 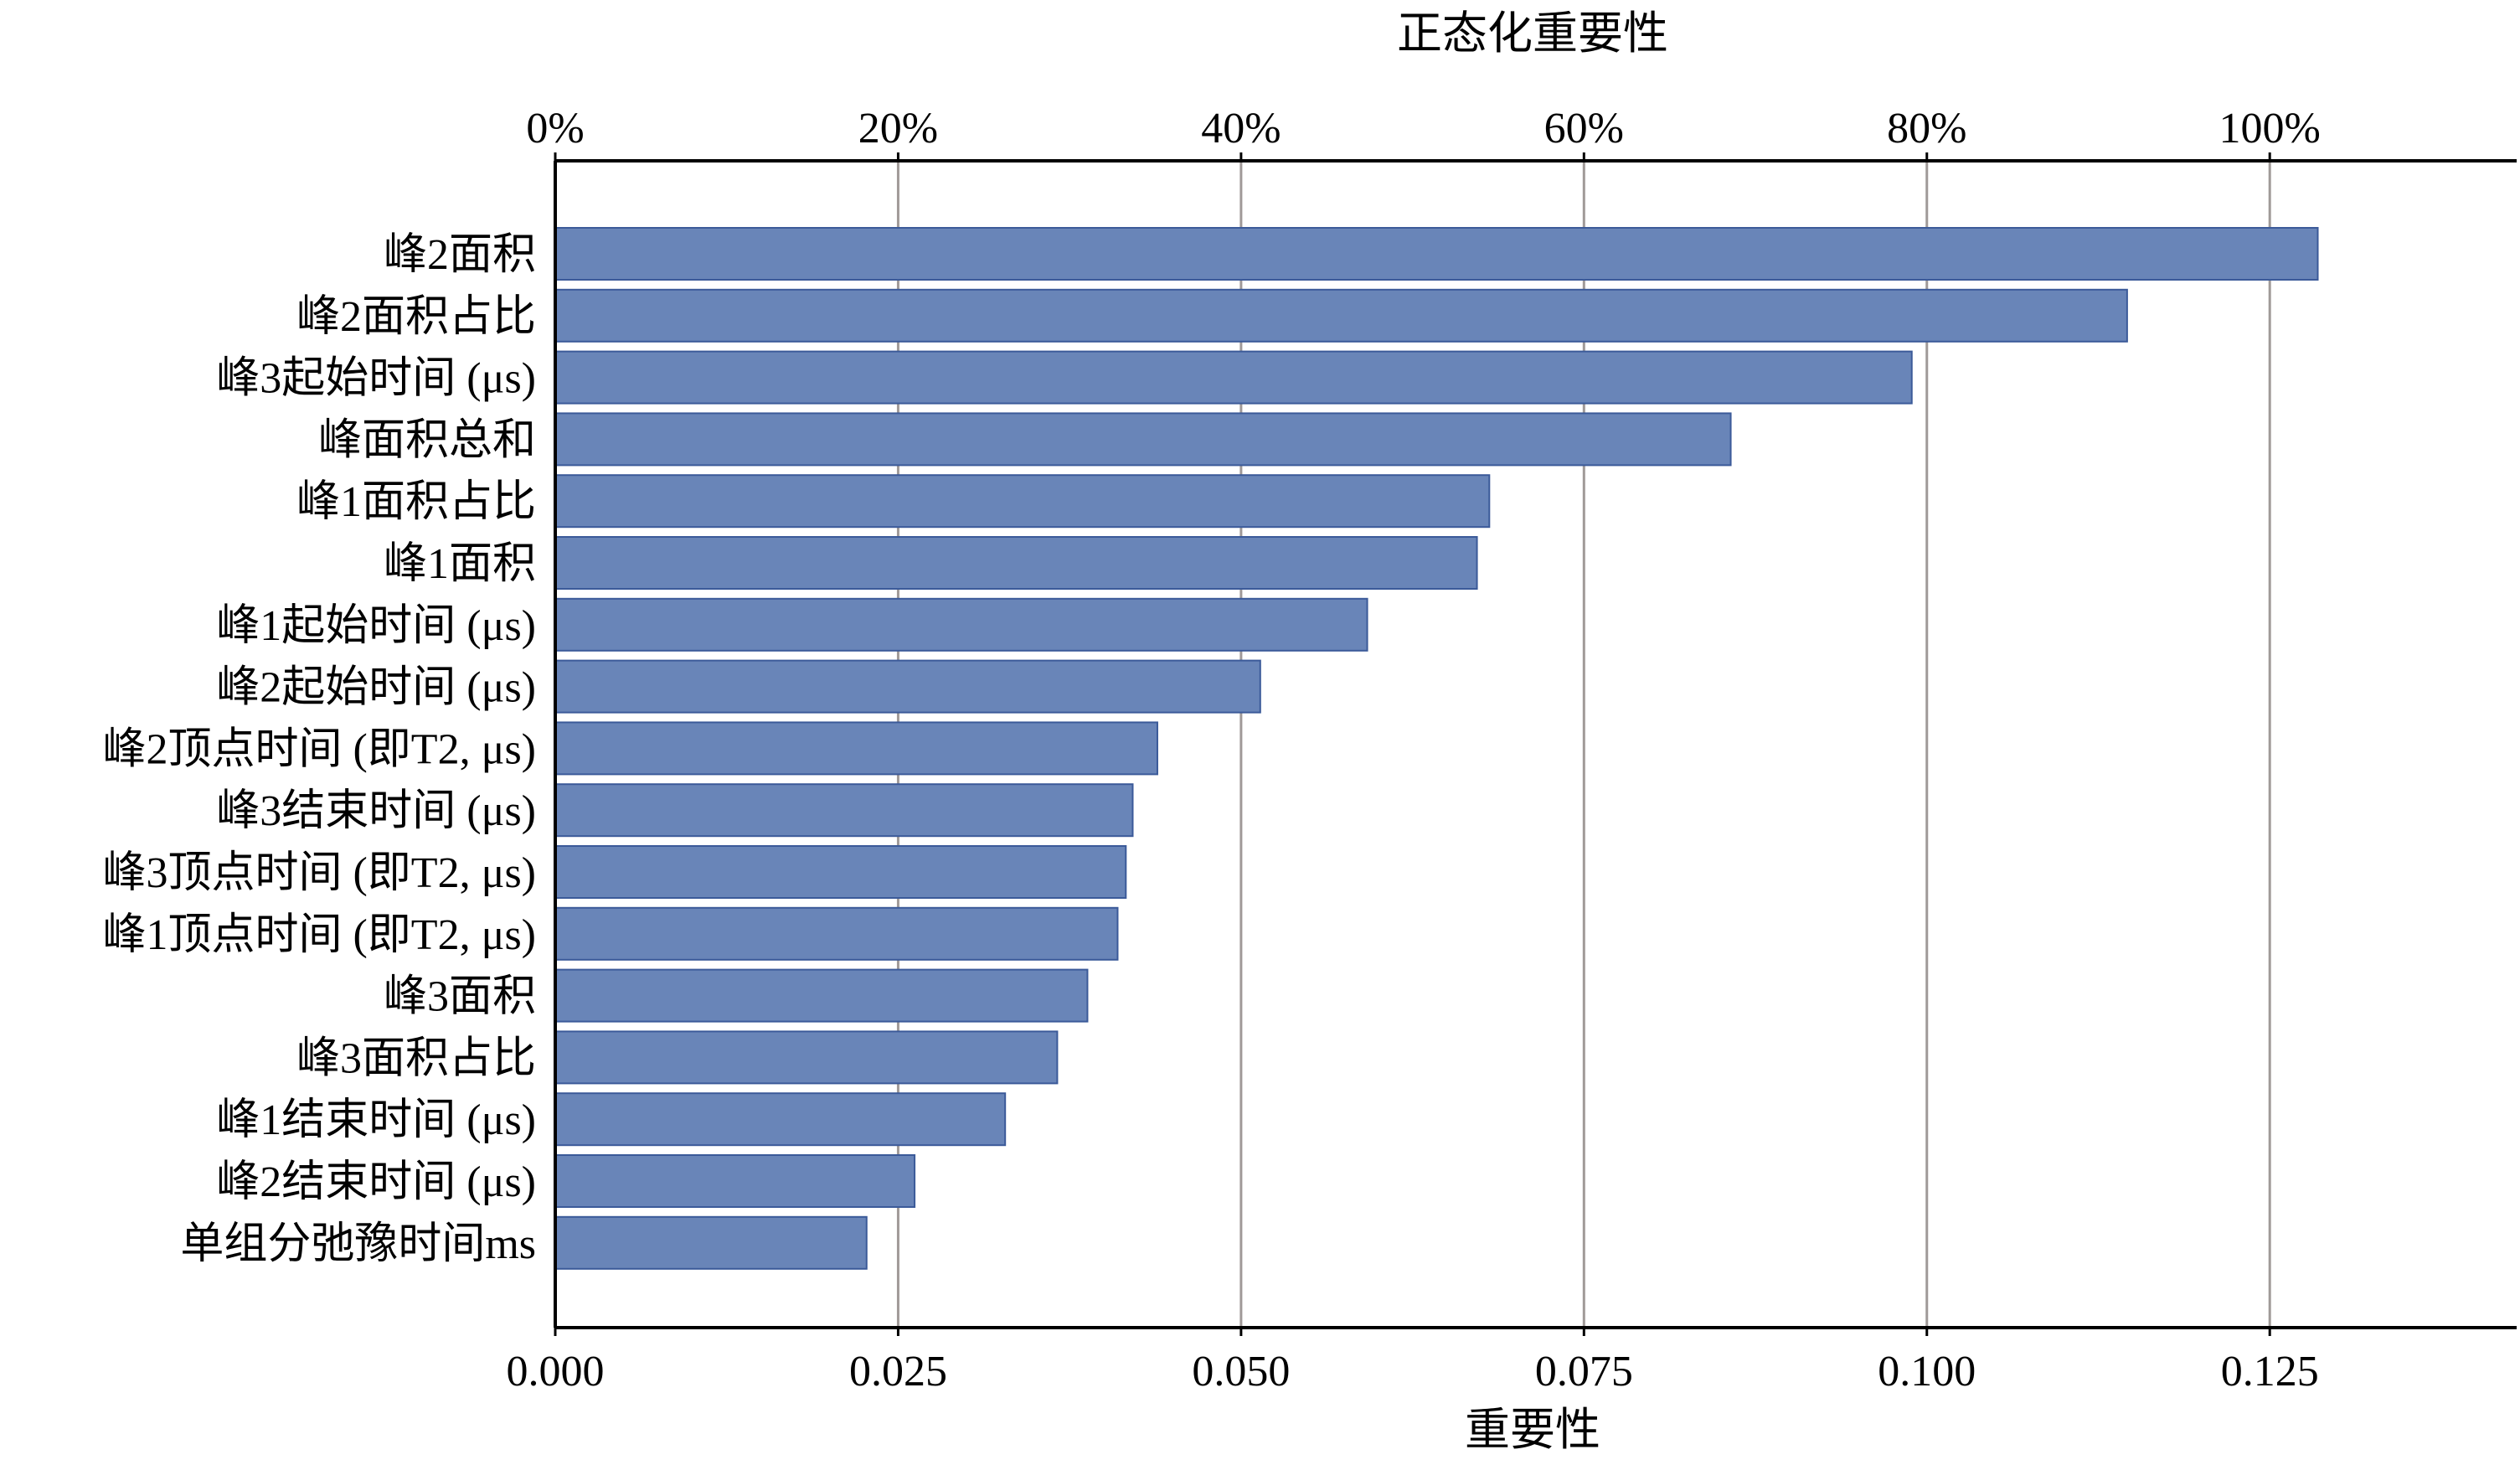 What do you see at coordinates (376, 688) in the screenshot?
I see `category-label-7: 峰2起始时间 (μs)` at bounding box center [376, 688].